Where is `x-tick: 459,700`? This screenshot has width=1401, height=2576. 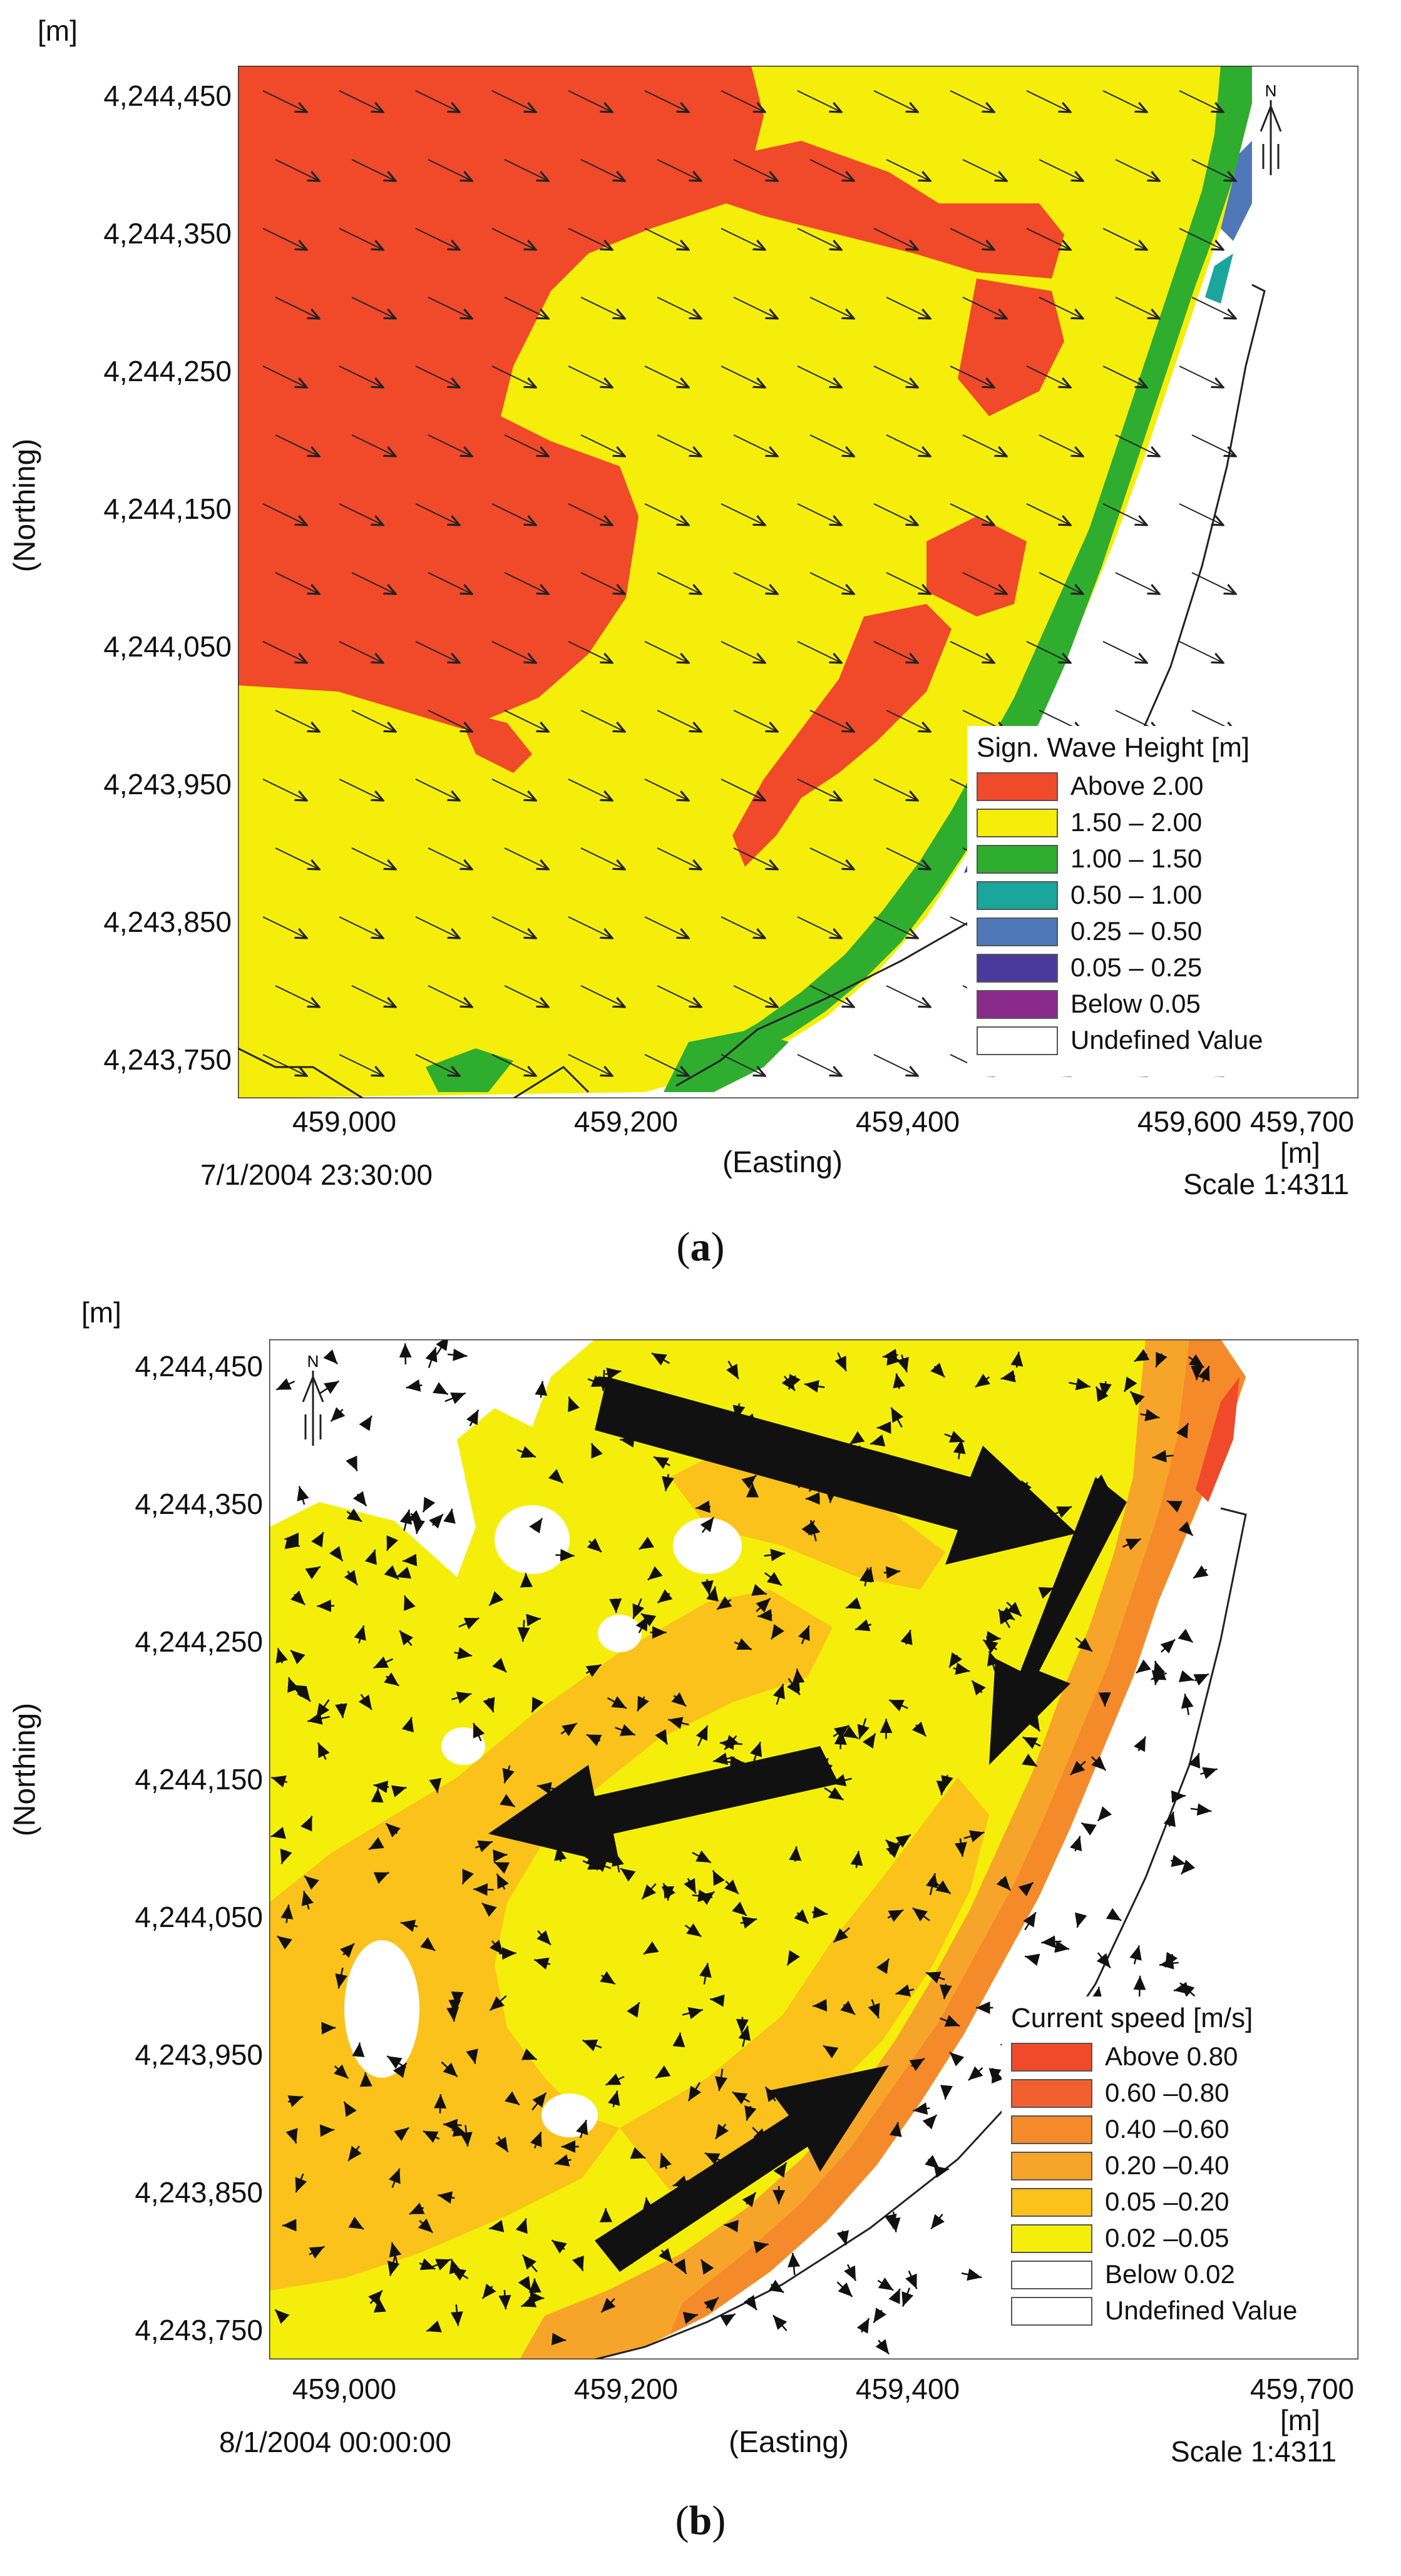 x-tick: 459,700 is located at coordinates (1302, 2389).